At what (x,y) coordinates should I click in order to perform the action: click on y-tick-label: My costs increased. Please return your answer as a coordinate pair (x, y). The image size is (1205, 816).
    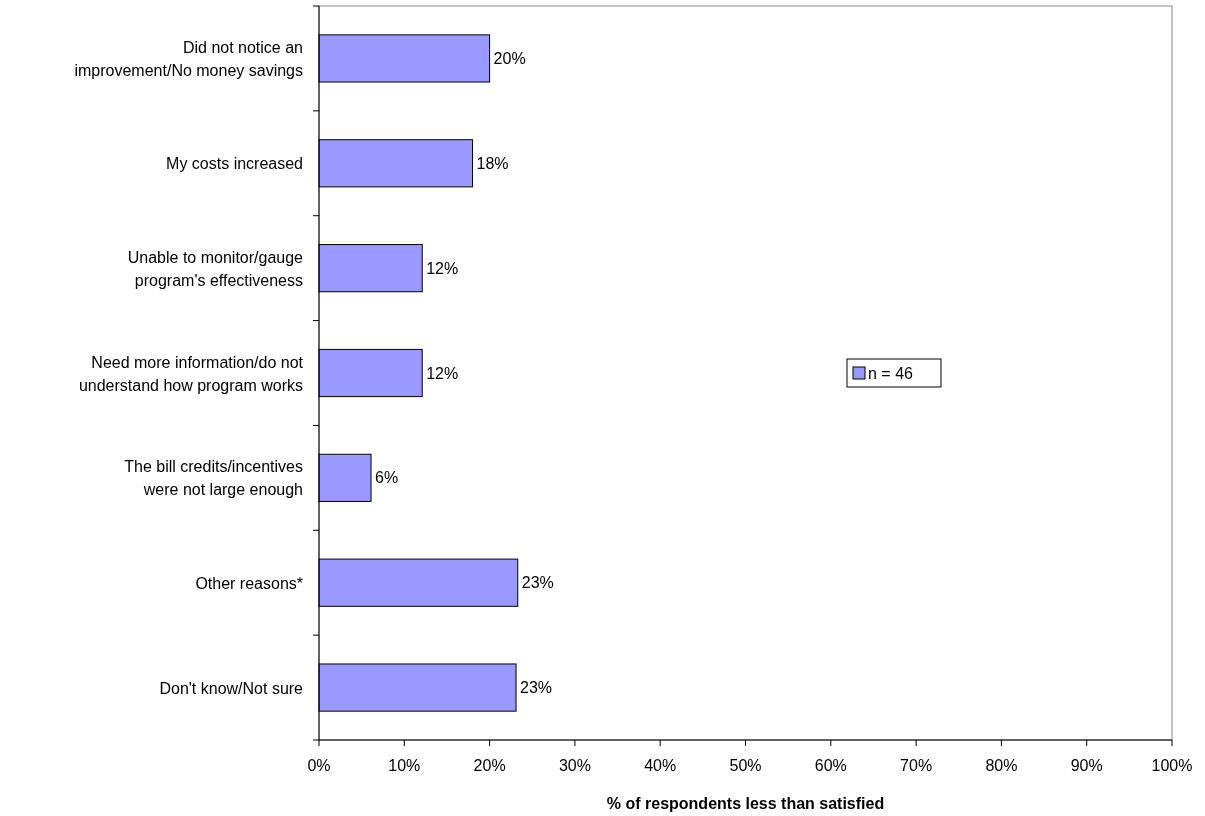
    Looking at the image, I should click on (234, 164).